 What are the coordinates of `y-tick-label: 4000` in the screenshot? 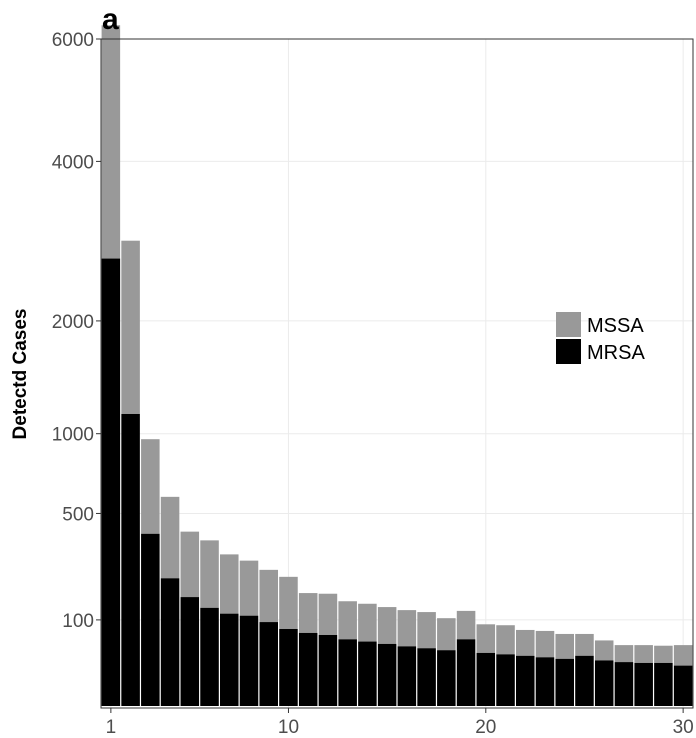 It's located at (73, 162).